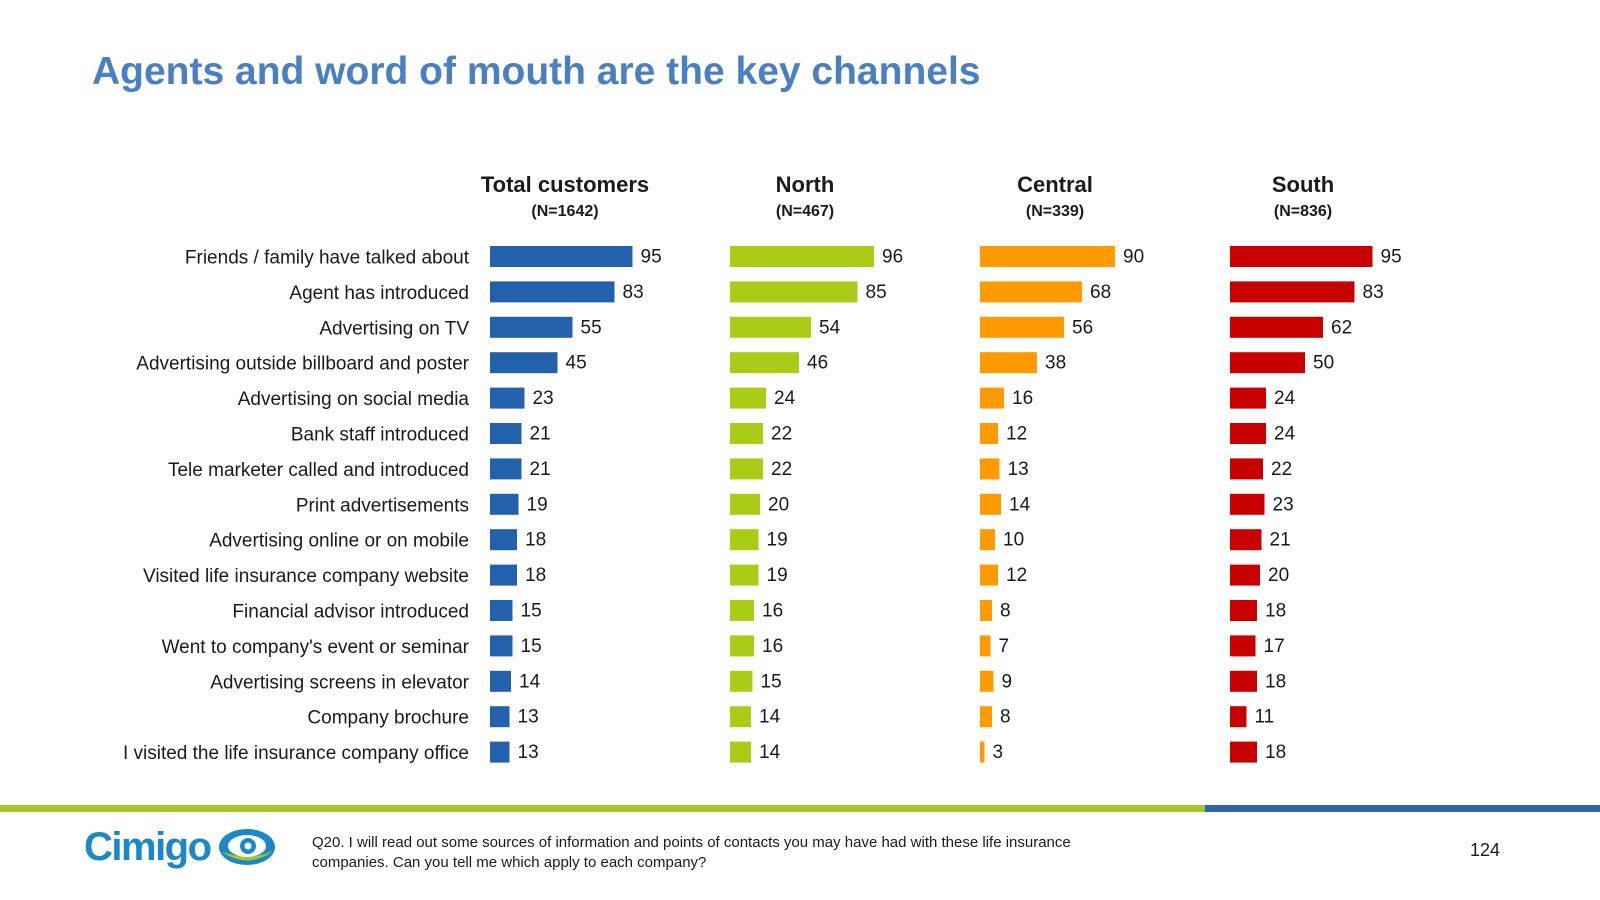 Image resolution: width=1600 pixels, height=900 pixels. I want to click on data-label: 22, so click(781, 434).